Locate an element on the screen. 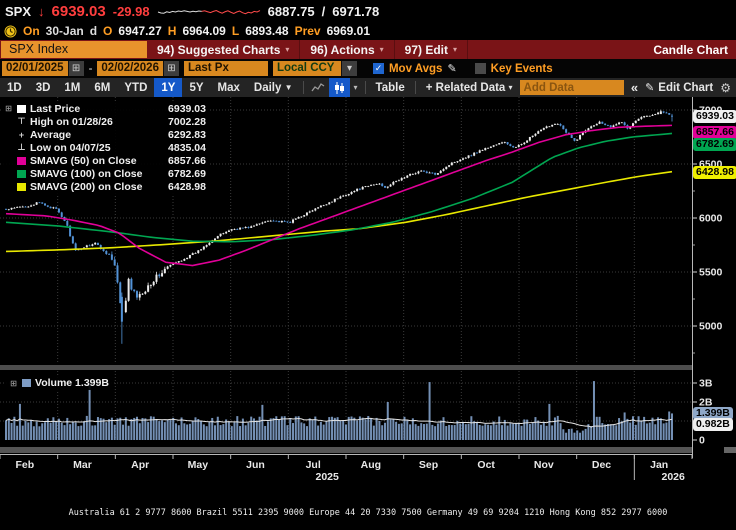 The image size is (736, 530). down-arrow-icon: ↓ is located at coordinates (41, 11).